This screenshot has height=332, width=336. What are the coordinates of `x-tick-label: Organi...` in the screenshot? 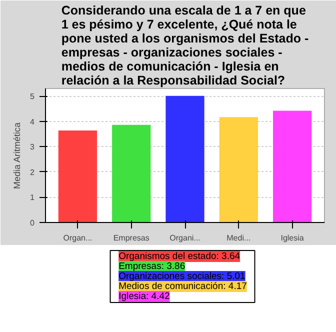 It's located at (185, 238).